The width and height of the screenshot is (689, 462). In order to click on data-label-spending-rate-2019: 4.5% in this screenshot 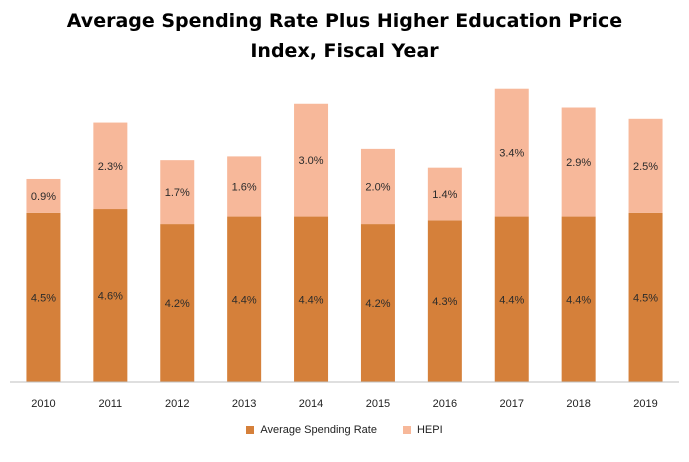, I will do `click(645, 298)`.